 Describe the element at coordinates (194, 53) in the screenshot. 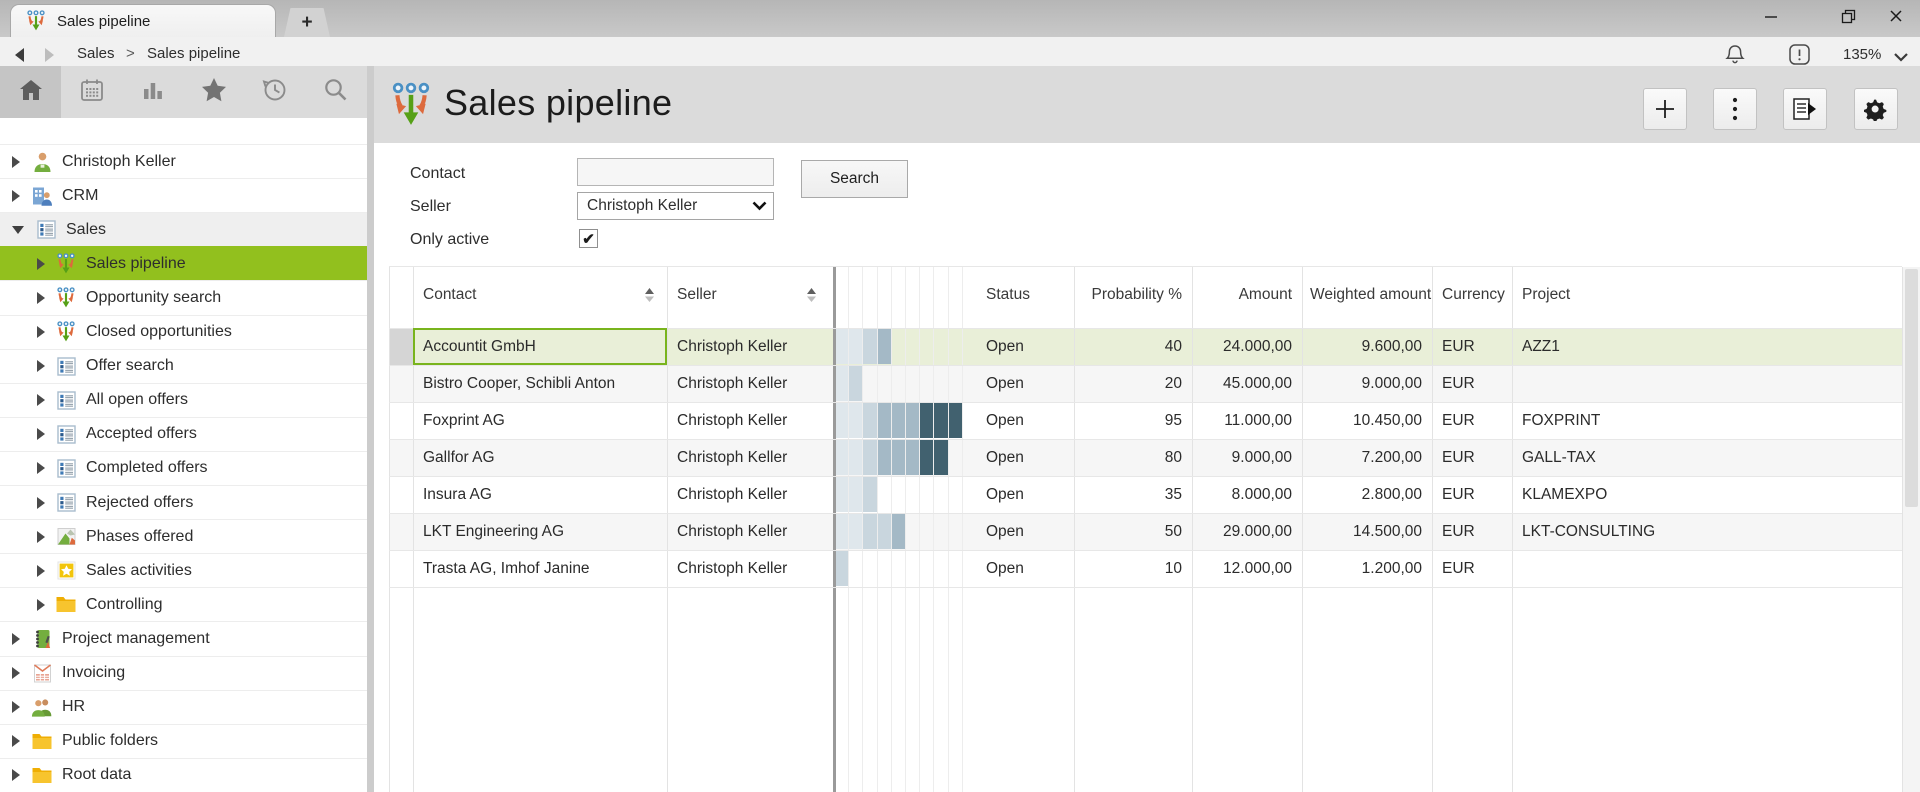

I see `breadcrumb-item-sales-pipeline: Sales pipeline` at that location.